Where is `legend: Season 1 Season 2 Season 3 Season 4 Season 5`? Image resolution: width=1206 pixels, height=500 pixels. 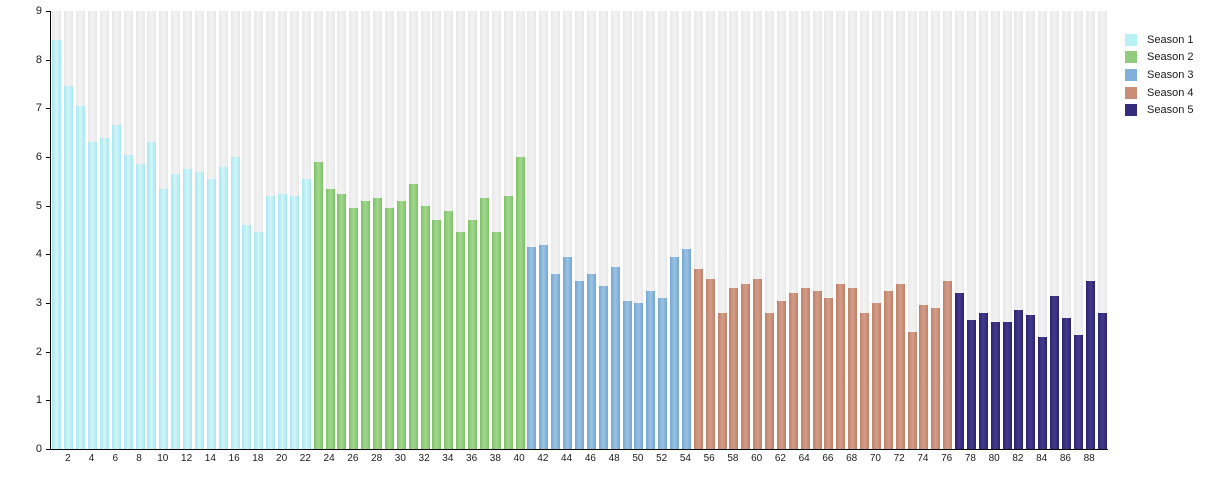 legend: Season 1 Season 2 Season 3 Season 4 Season 5 is located at coordinates (1159, 75).